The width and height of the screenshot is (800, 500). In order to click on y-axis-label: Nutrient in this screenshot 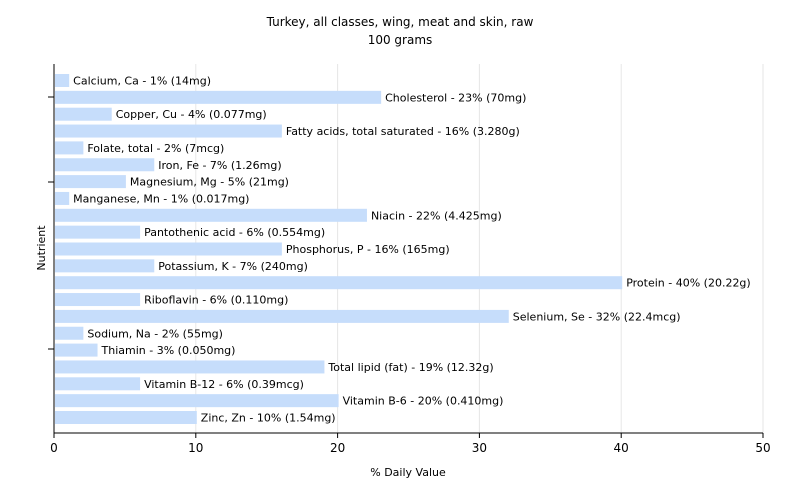, I will do `click(41, 248)`.